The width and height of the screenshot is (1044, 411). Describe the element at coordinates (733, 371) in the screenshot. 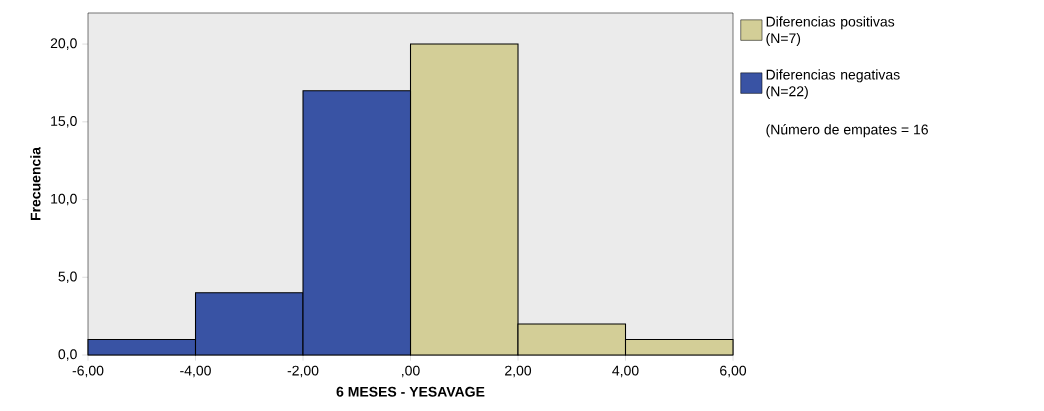

I see `x-tick-label: 6,00` at that location.